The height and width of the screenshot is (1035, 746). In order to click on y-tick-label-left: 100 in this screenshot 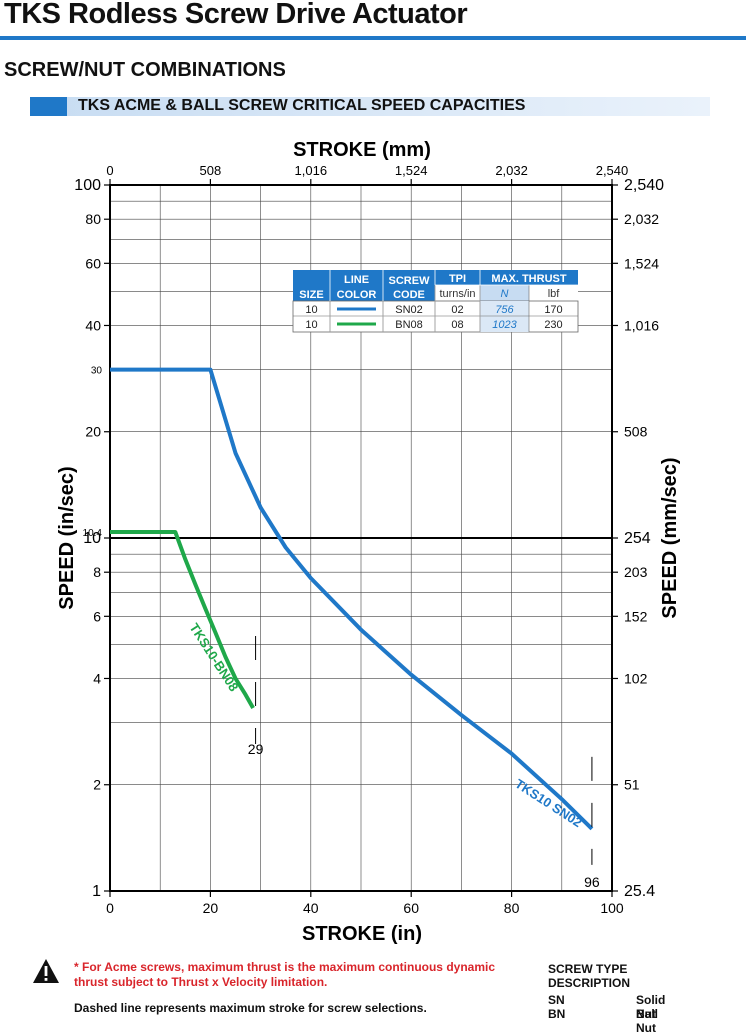, I will do `click(87, 185)`.